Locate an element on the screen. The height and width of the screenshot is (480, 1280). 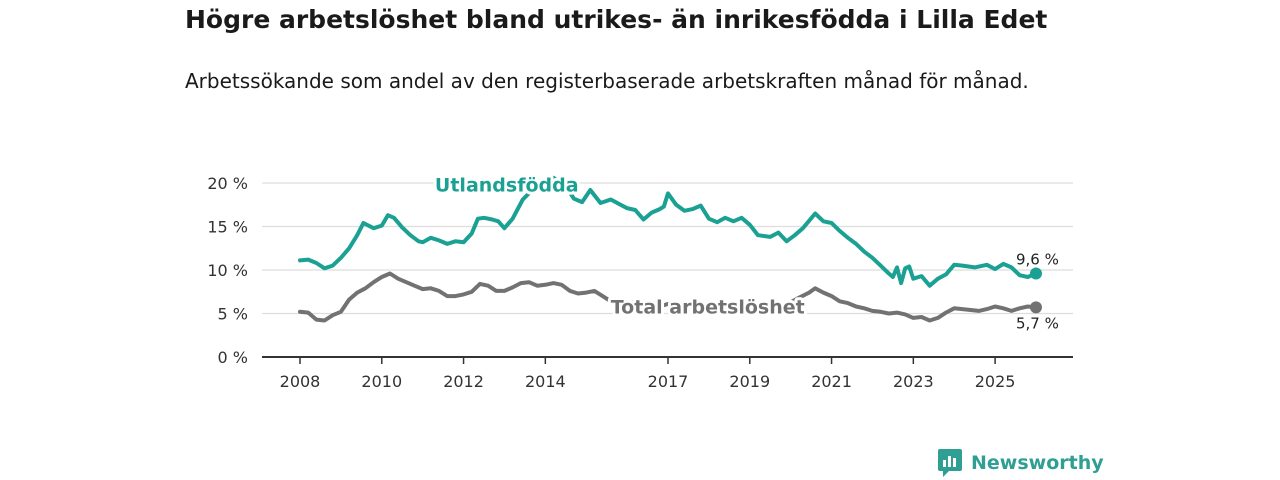
series-annotation-total: Total arbetslöshet is located at coordinates (708, 308).